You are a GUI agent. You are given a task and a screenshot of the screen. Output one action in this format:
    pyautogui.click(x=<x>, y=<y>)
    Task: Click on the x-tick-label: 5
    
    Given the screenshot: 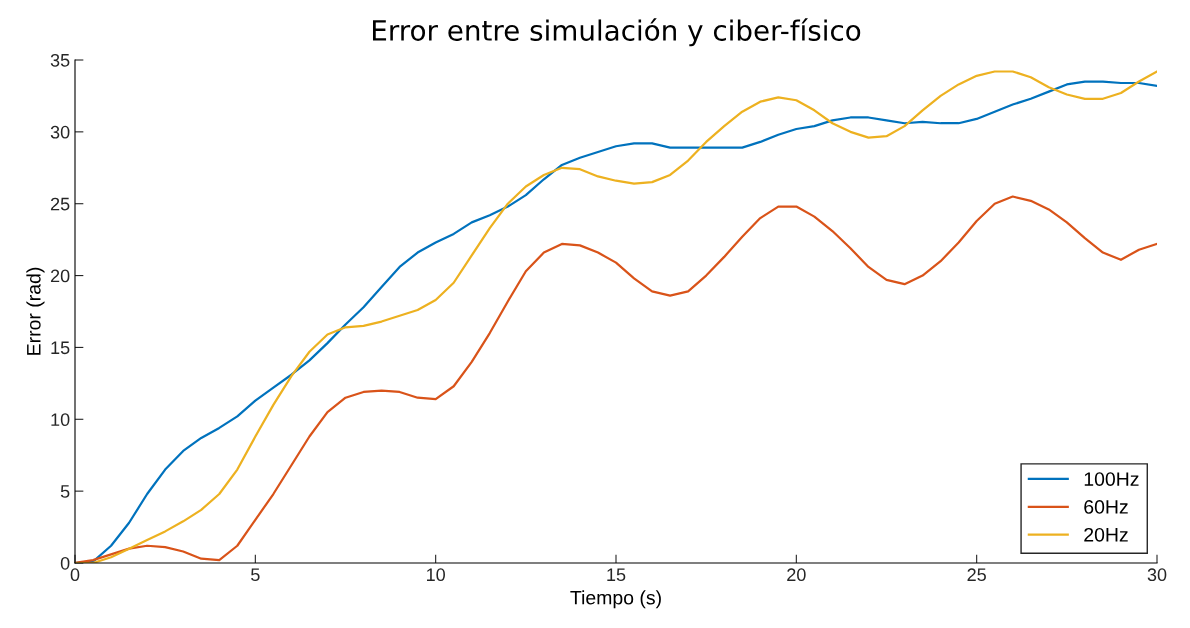 What is the action you would take?
    pyautogui.click(x=255, y=575)
    